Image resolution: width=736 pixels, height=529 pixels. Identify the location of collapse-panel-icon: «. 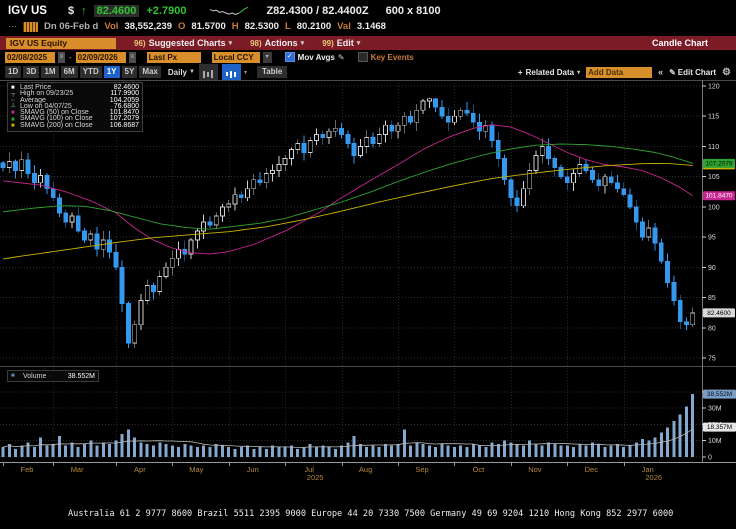
(661, 72).